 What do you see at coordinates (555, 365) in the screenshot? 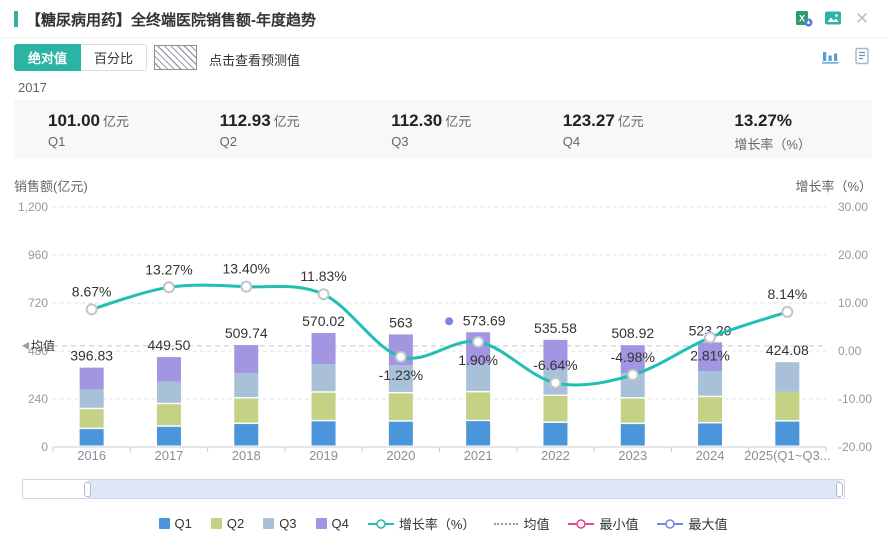
I see `growth-point-label: -6.64%` at bounding box center [555, 365].